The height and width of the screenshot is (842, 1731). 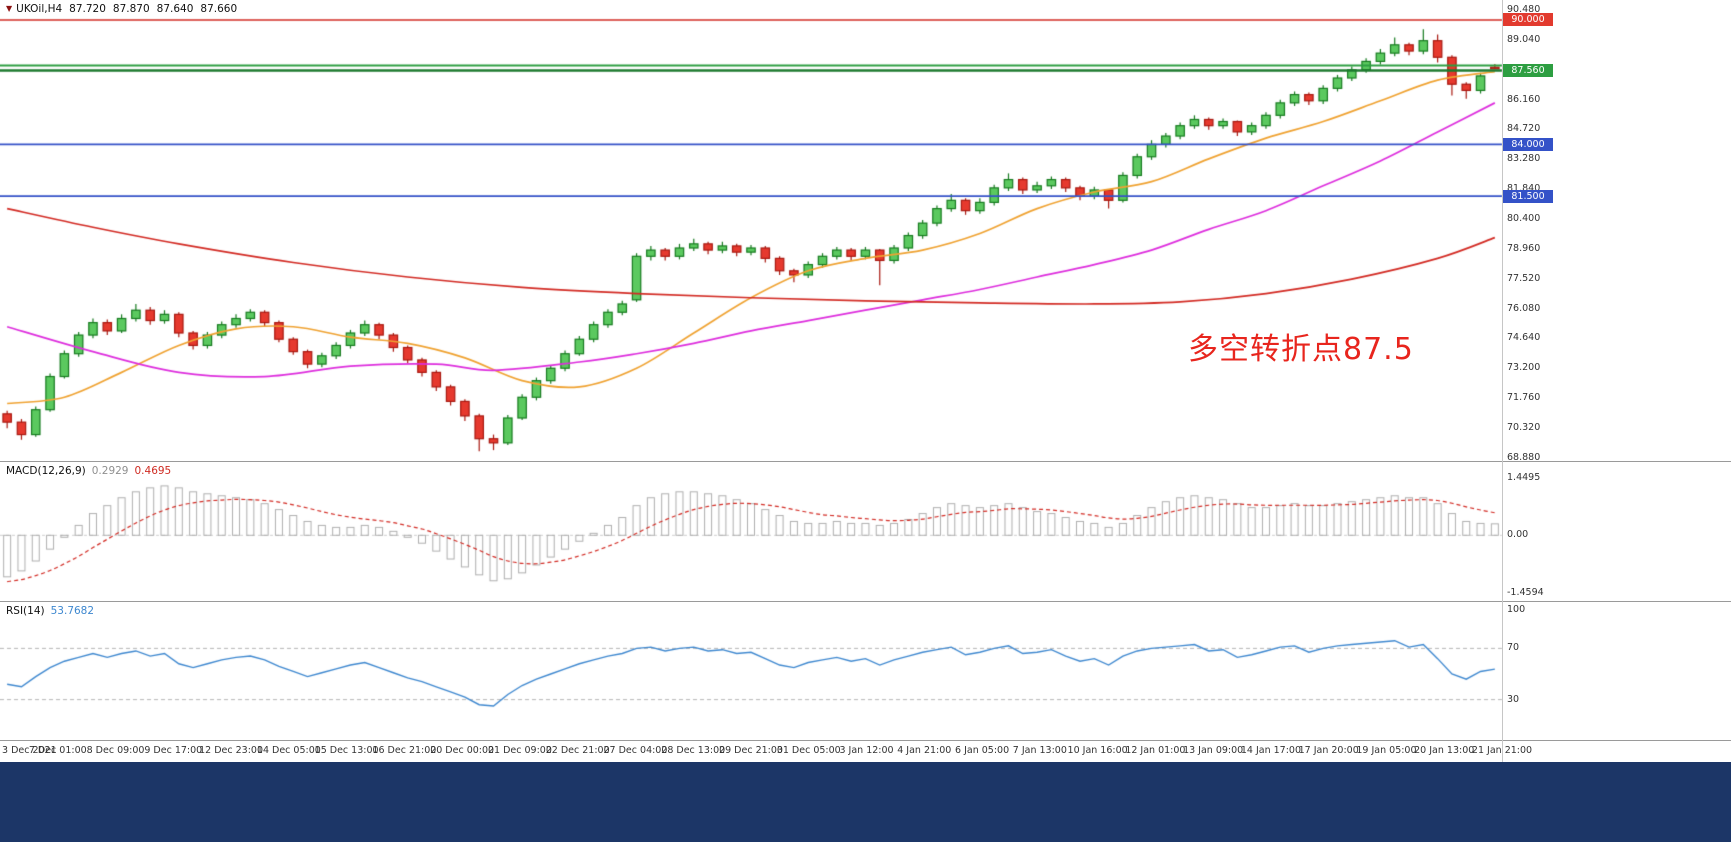 I want to click on macd-name: MACD(12,26,9), so click(x=46, y=471).